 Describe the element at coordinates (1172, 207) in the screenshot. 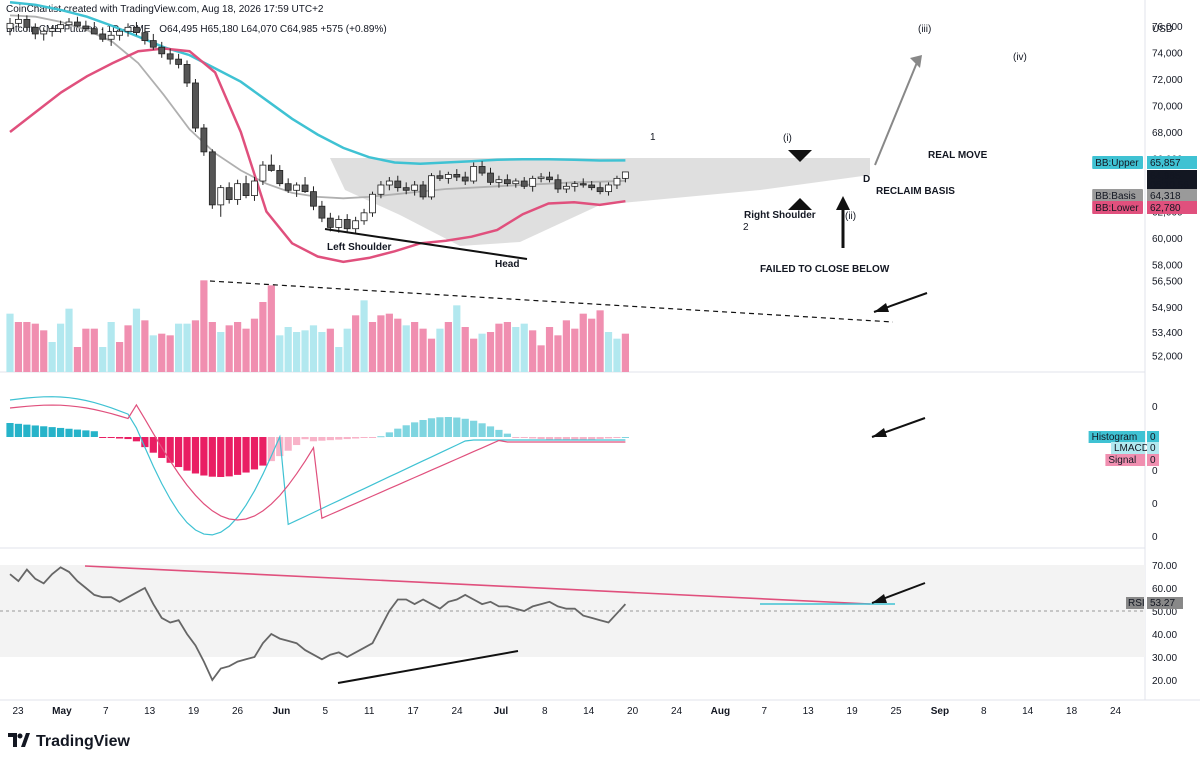

I see `tag-bb-lower-value-box` at that location.